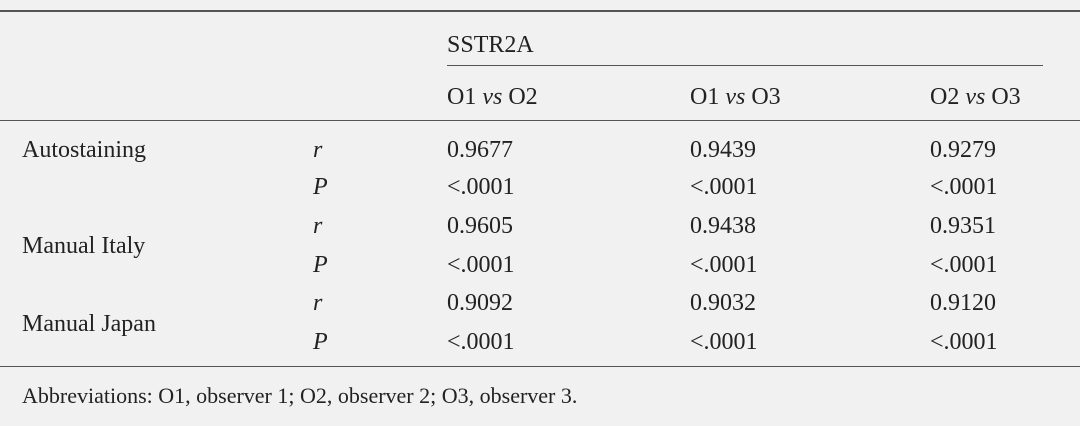 This screenshot has width=1080, height=426. What do you see at coordinates (540, 11) in the screenshot?
I see `top-rule` at bounding box center [540, 11].